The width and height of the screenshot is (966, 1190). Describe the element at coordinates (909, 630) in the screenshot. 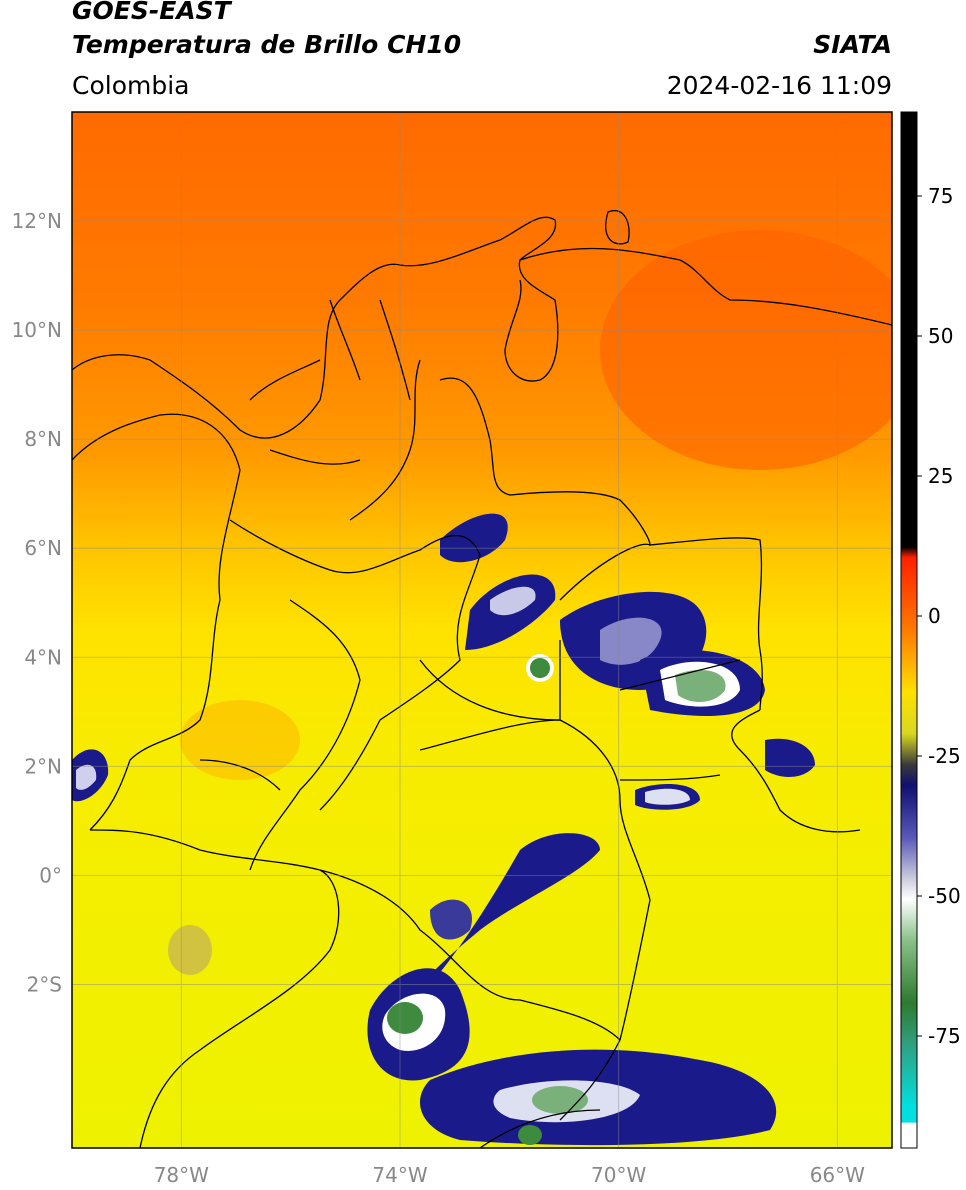

I see `colorbar` at that location.